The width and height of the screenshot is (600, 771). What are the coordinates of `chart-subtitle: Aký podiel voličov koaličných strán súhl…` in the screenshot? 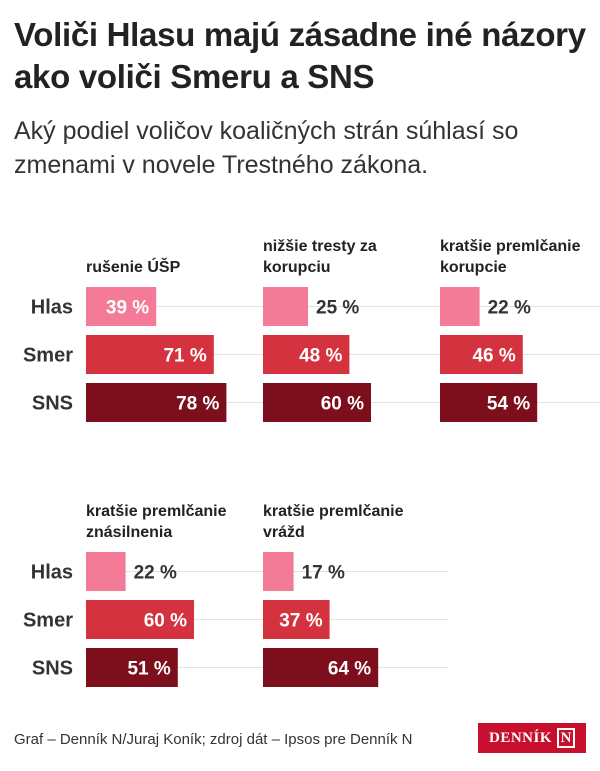 It's located at (266, 148).